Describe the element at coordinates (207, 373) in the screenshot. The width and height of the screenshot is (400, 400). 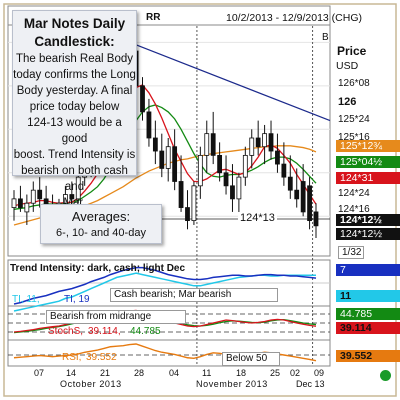
I see `x-tick: 11` at that location.